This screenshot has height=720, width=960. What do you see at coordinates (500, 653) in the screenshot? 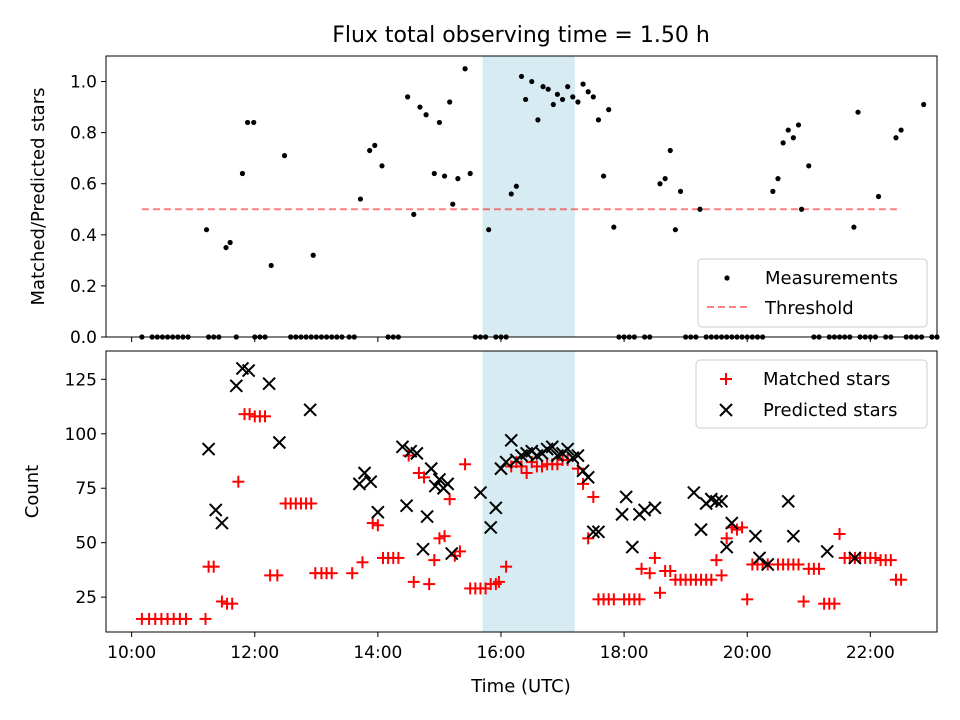
I see `x-tick-label: 16:00` at bounding box center [500, 653].